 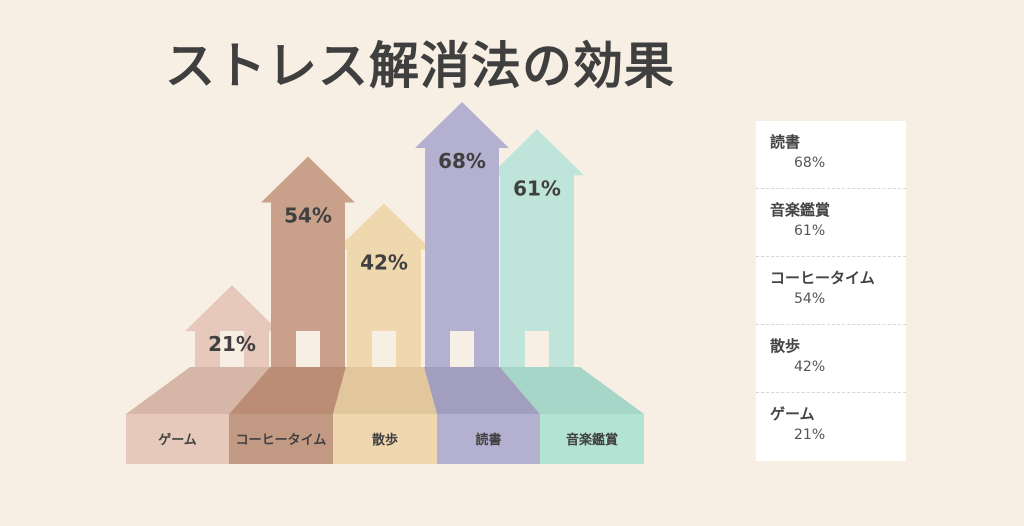 I want to click on category-label: 読書, so click(x=488, y=440).